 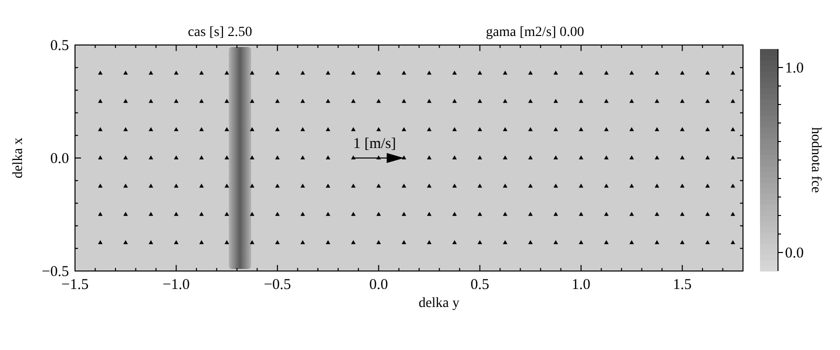 I want to click on chart-title: cas [s] 2.50, so click(x=220, y=32).